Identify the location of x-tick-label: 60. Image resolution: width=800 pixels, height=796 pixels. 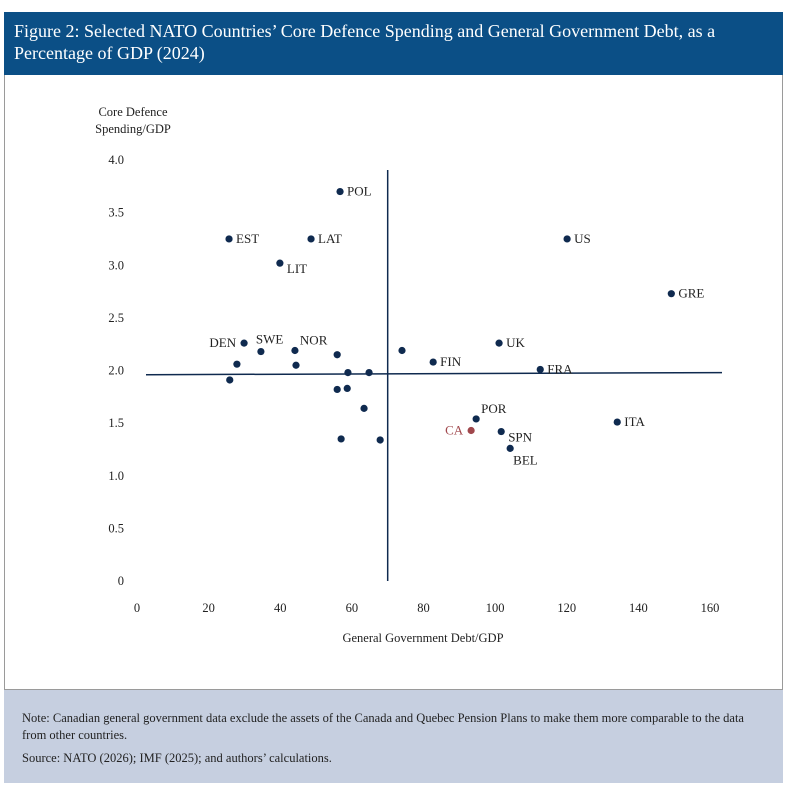
(352, 608).